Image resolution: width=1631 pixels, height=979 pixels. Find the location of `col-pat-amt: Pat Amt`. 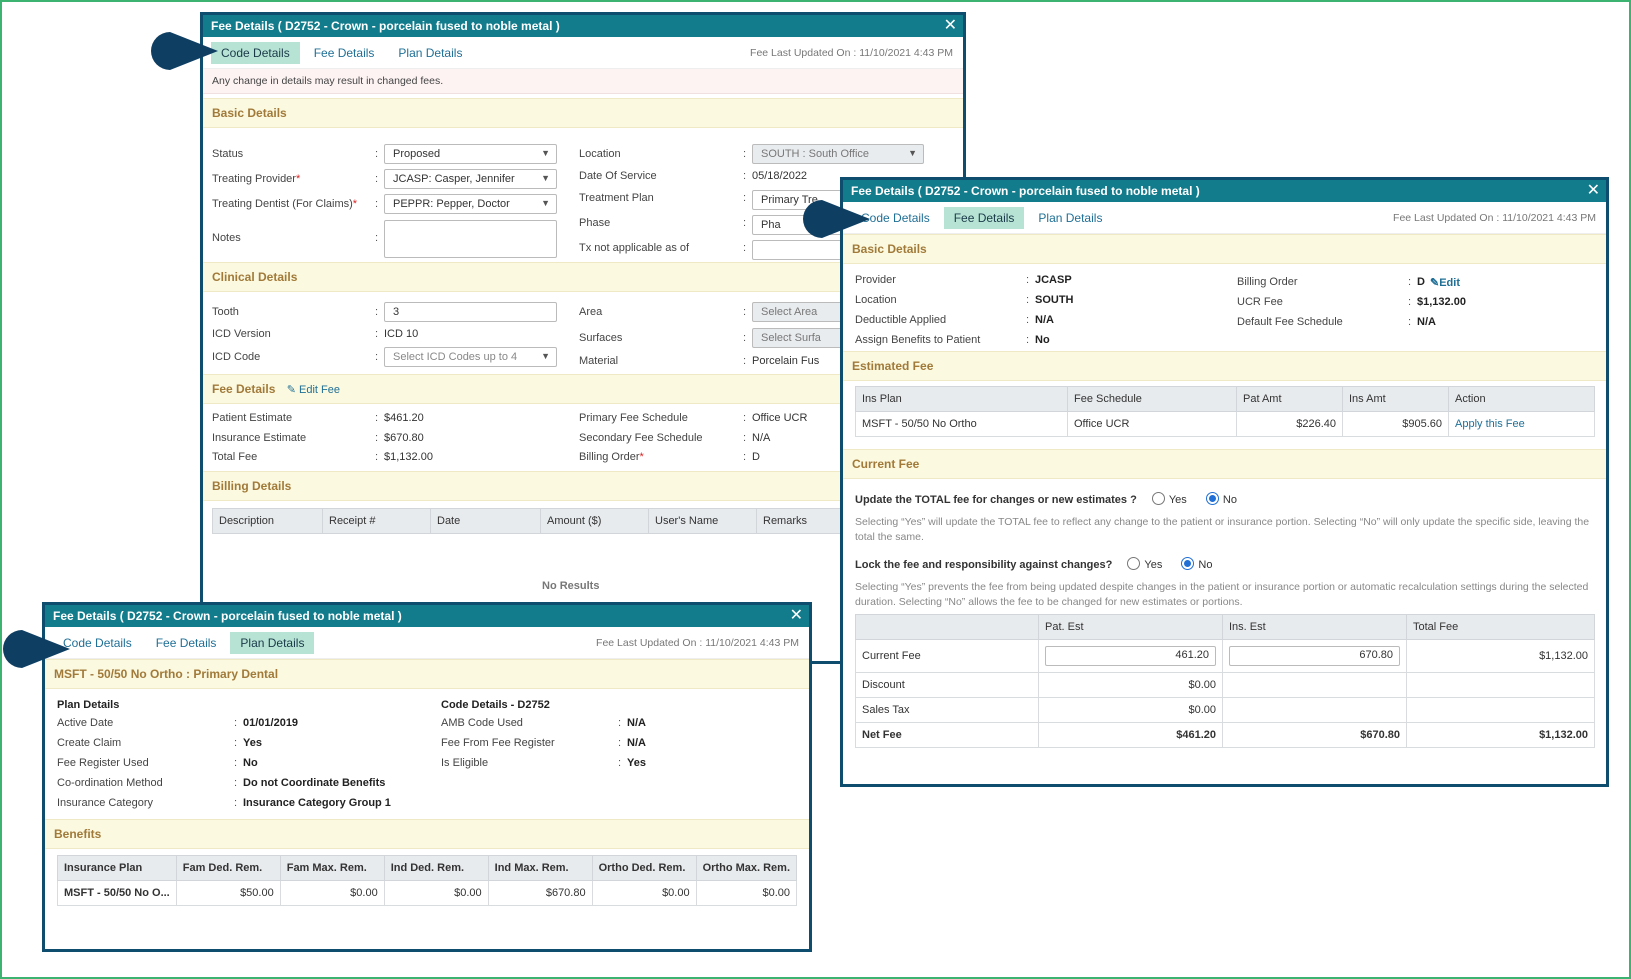

col-pat-amt: Pat Amt is located at coordinates (1289, 399).